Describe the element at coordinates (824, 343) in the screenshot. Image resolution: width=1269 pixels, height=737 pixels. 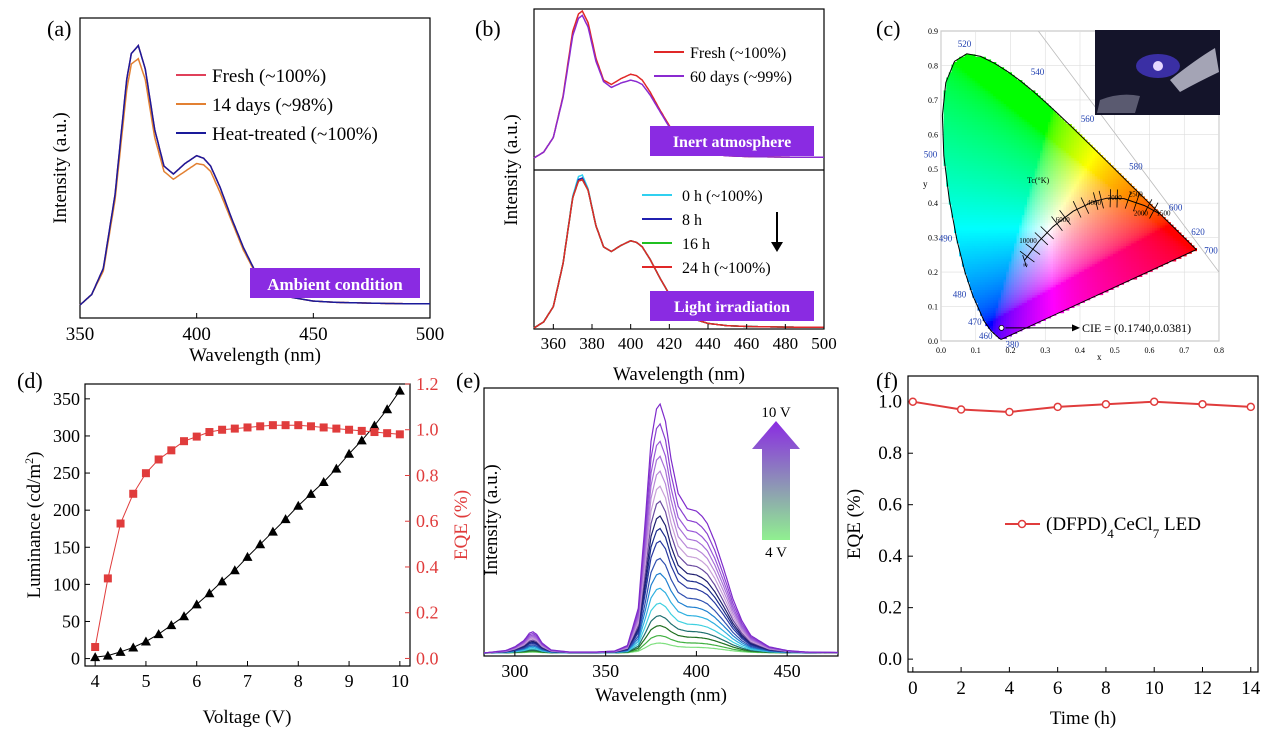
I see `xtick-b-label-500: 500` at that location.